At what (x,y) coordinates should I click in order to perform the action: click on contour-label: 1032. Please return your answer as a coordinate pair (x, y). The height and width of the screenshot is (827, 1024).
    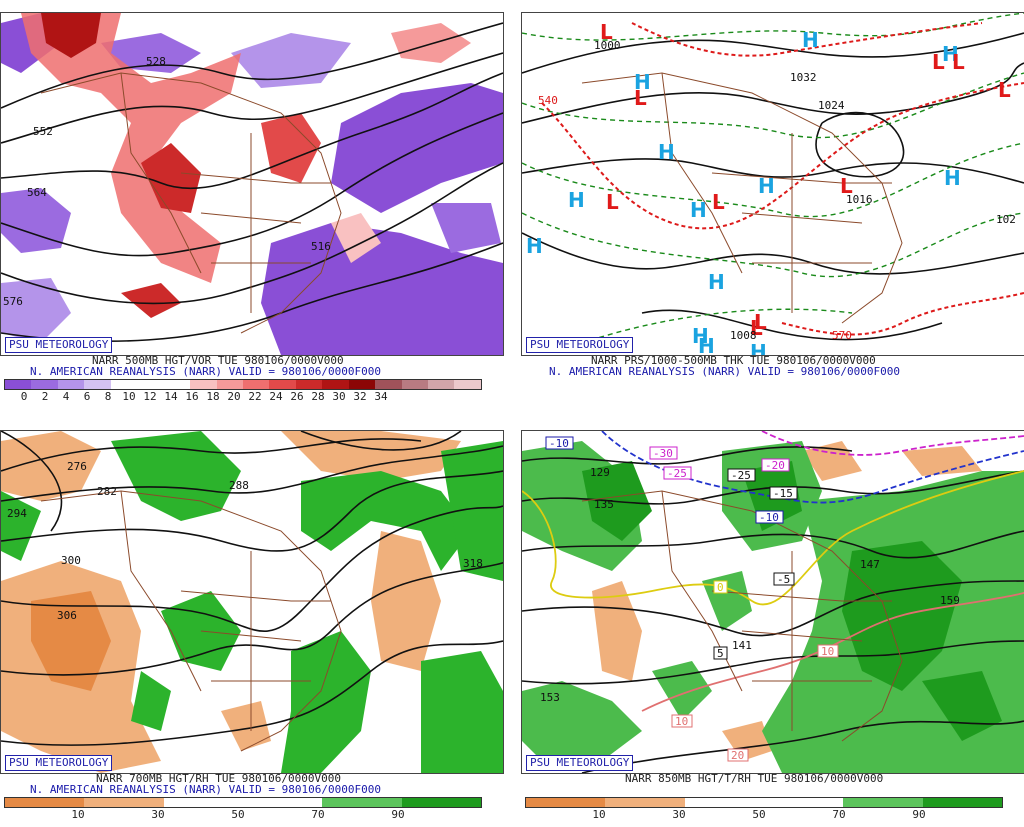
    Looking at the image, I should click on (803, 77).